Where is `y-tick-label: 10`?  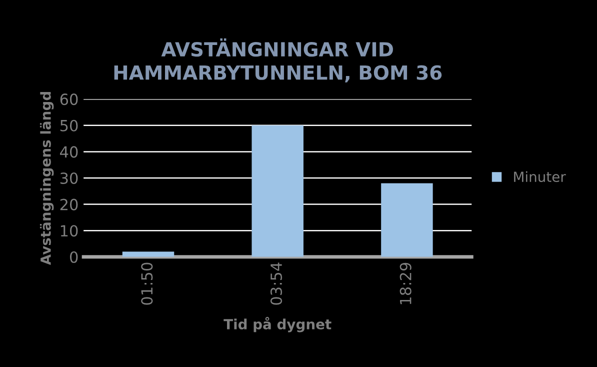 y-tick-label: 10 is located at coordinates (69, 231).